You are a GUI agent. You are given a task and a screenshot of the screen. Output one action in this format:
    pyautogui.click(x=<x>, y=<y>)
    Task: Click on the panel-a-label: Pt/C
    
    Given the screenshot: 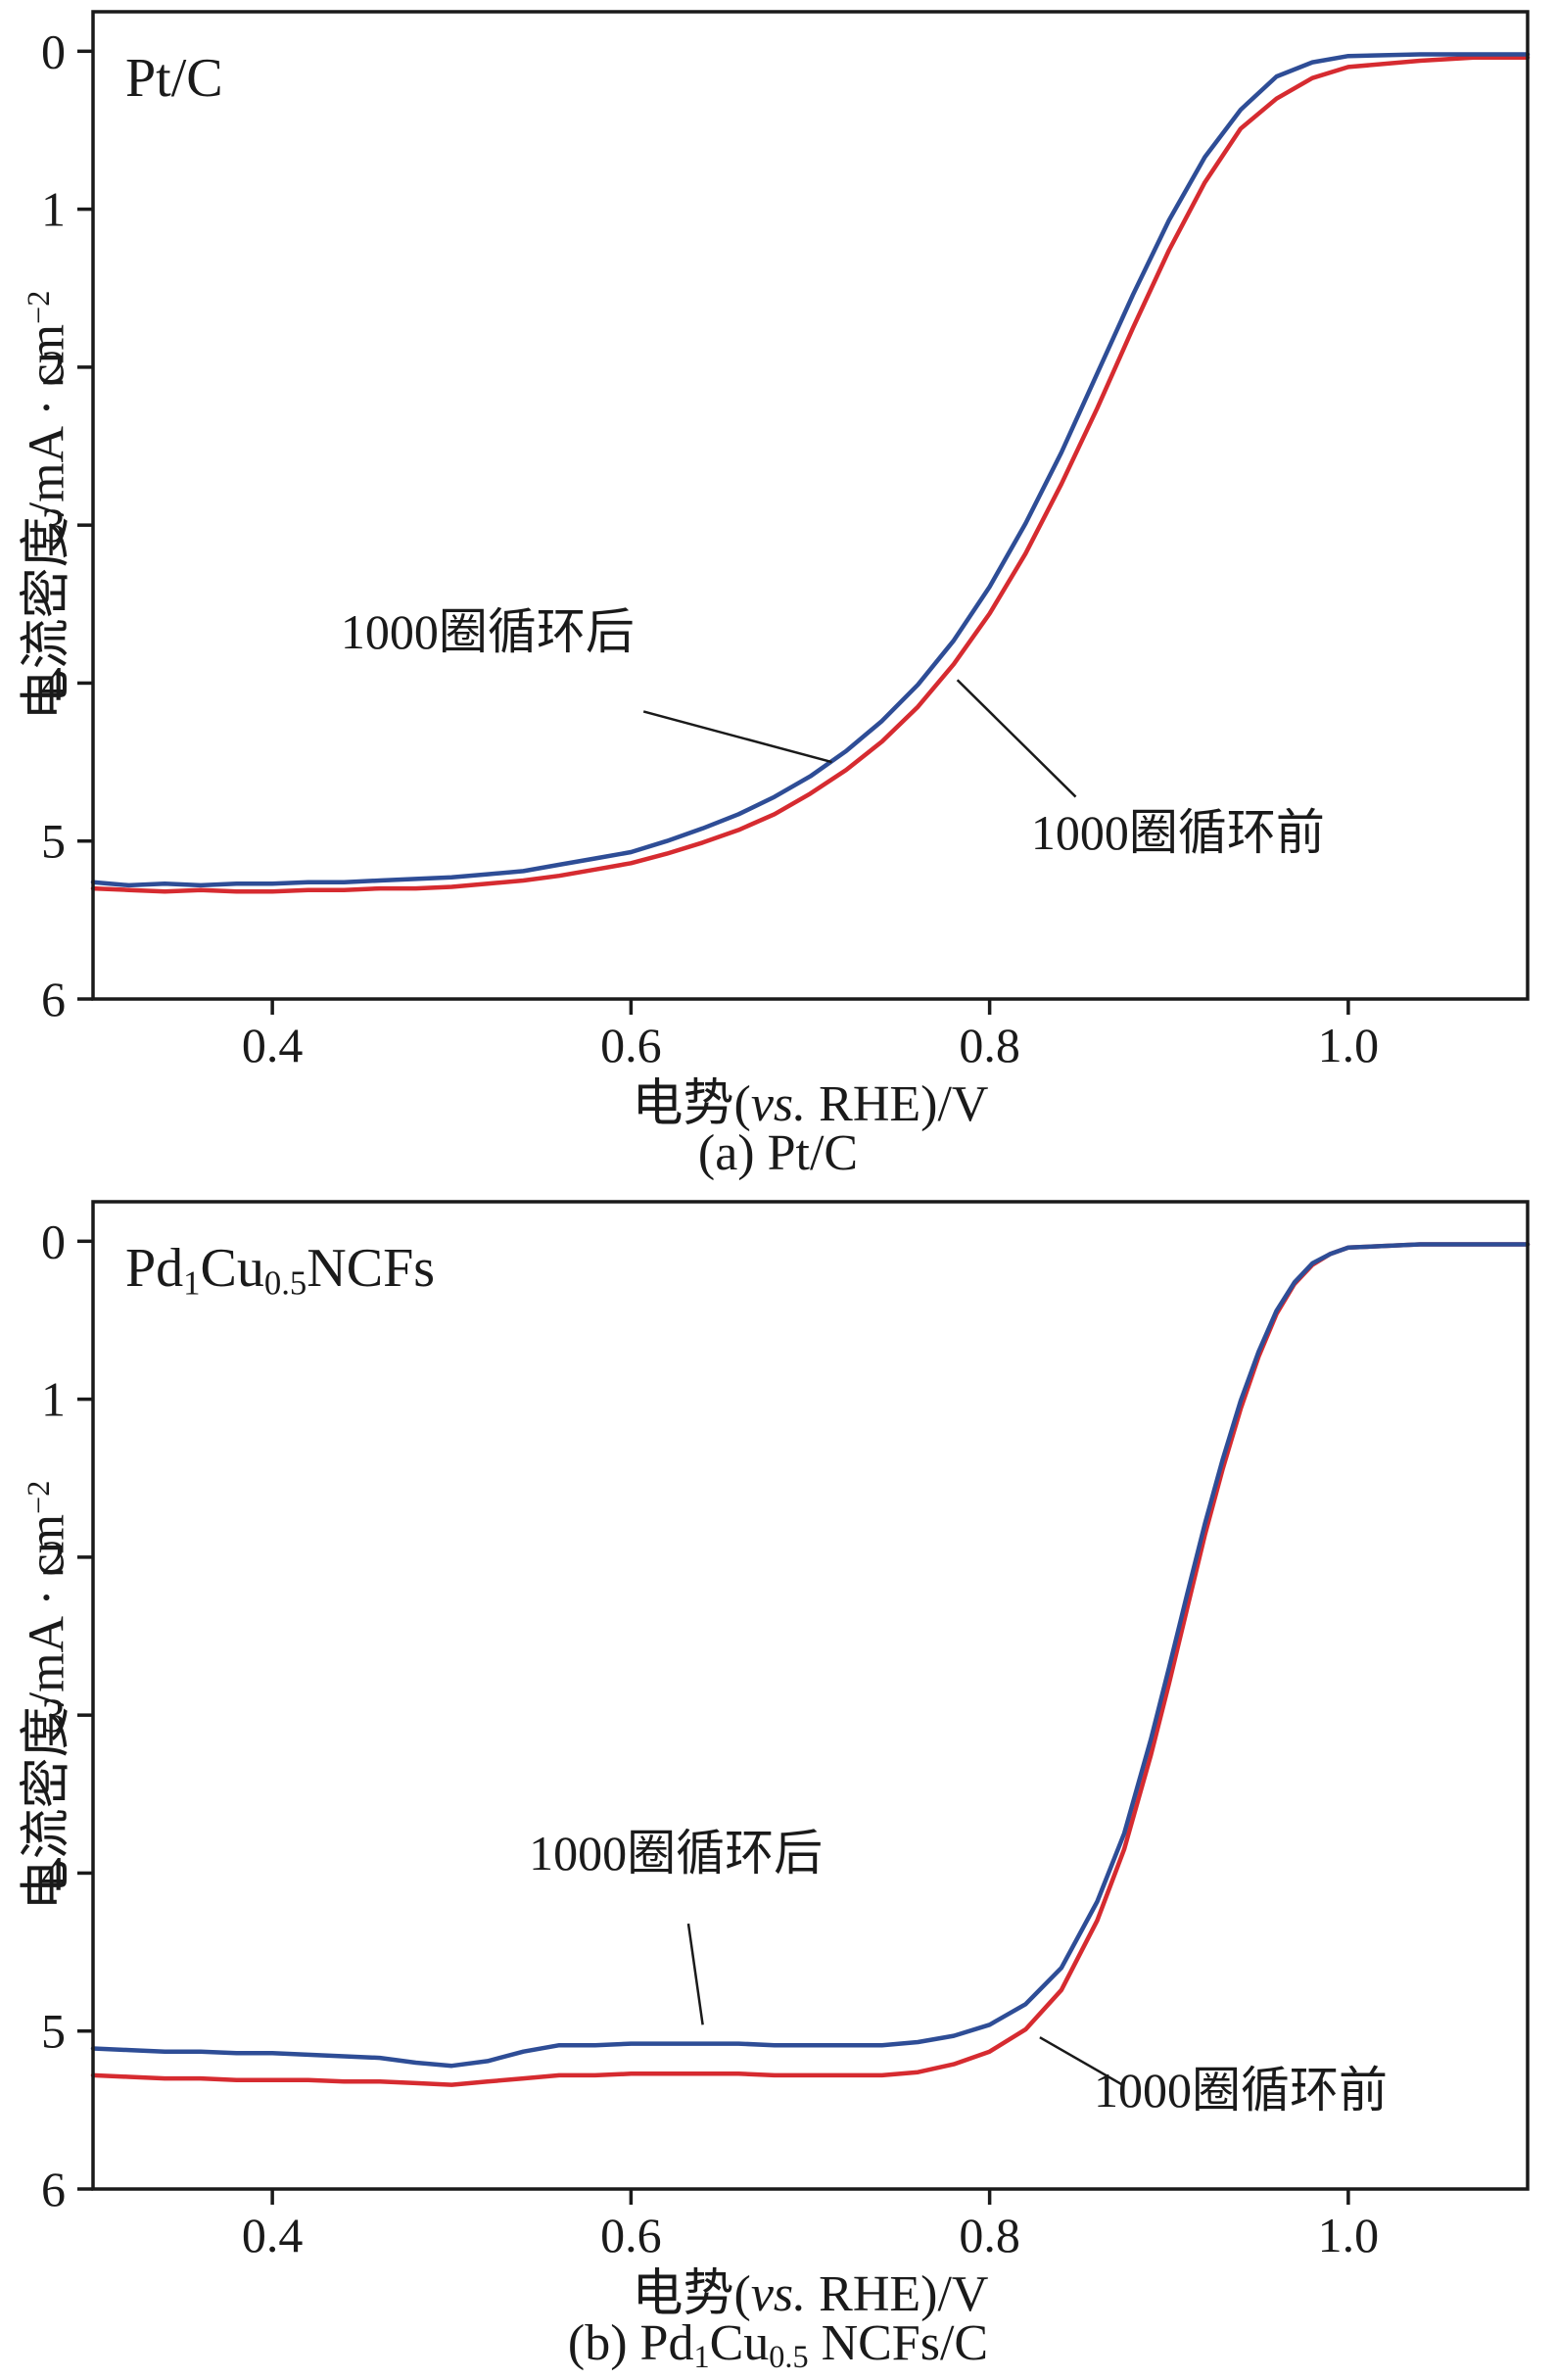 What is the action you would take?
    pyautogui.click(x=174, y=78)
    